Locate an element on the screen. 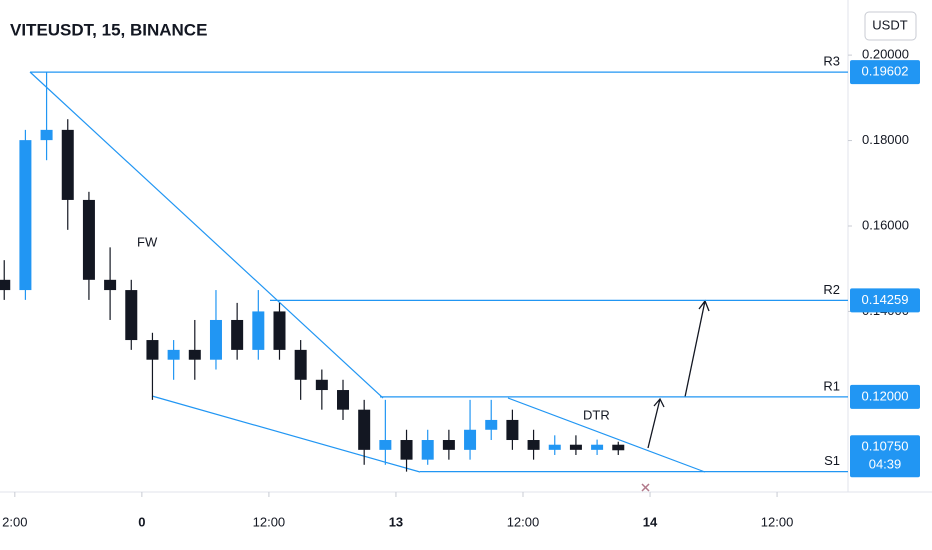  level-name: R1 is located at coordinates (831, 385).